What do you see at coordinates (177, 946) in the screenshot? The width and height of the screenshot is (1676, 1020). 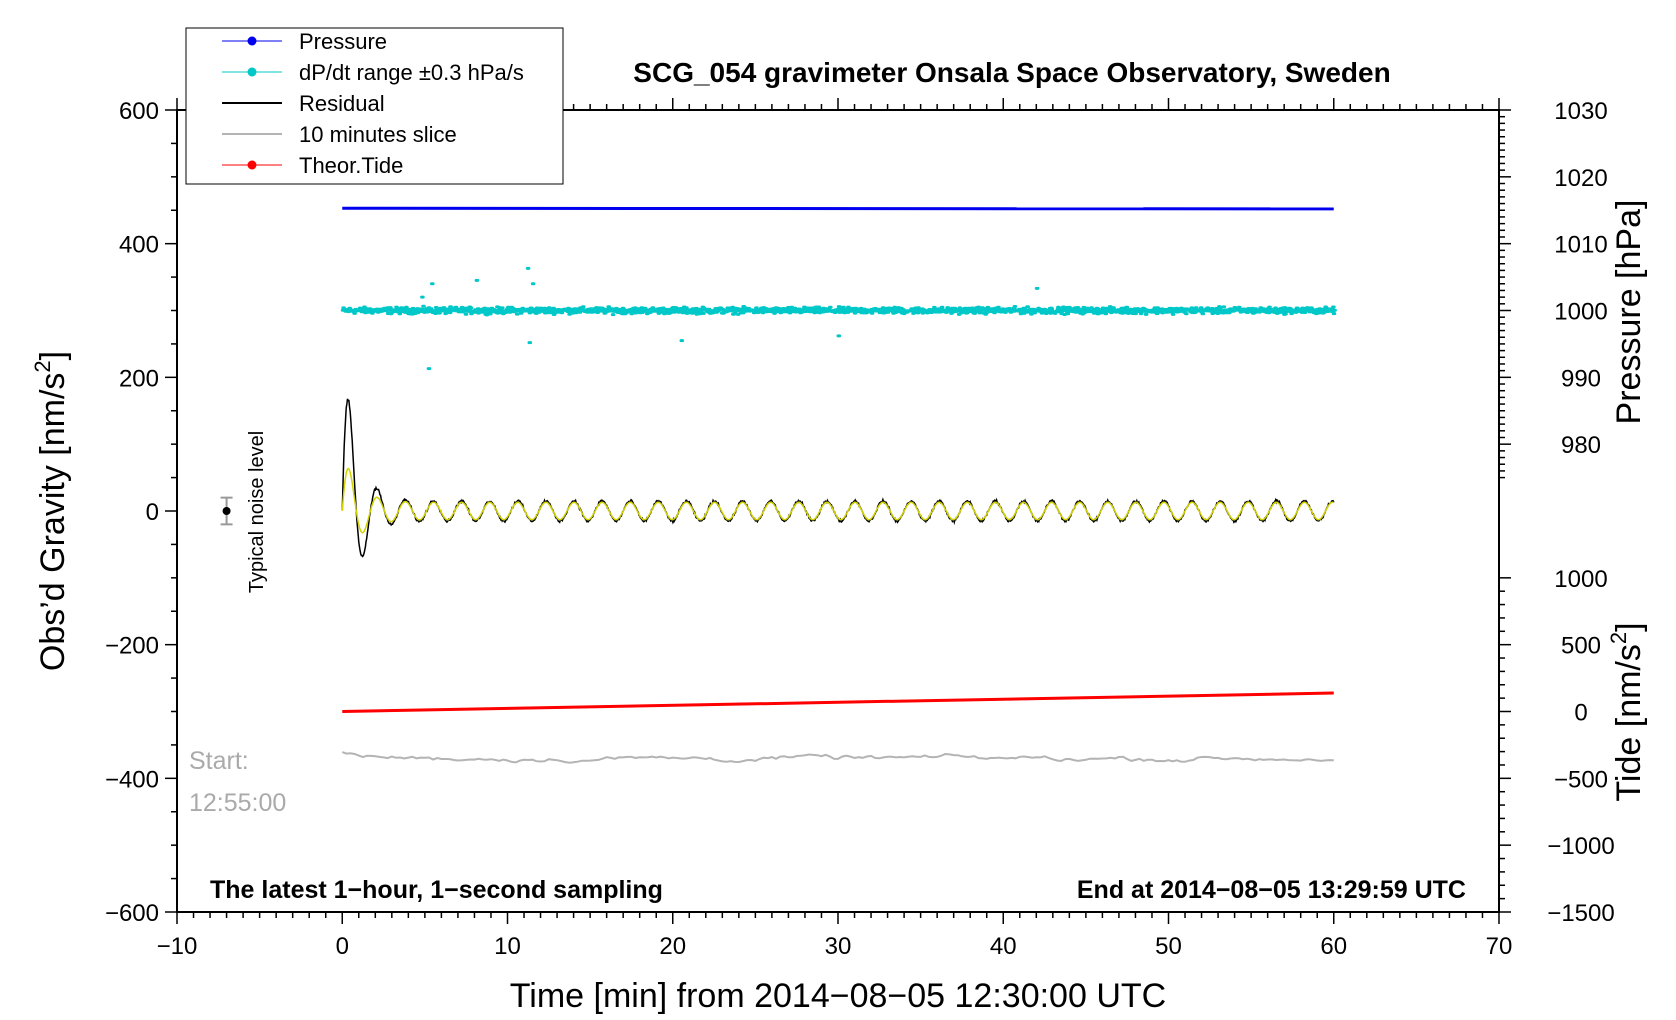 I see `x-tick-label: −10` at bounding box center [177, 946].